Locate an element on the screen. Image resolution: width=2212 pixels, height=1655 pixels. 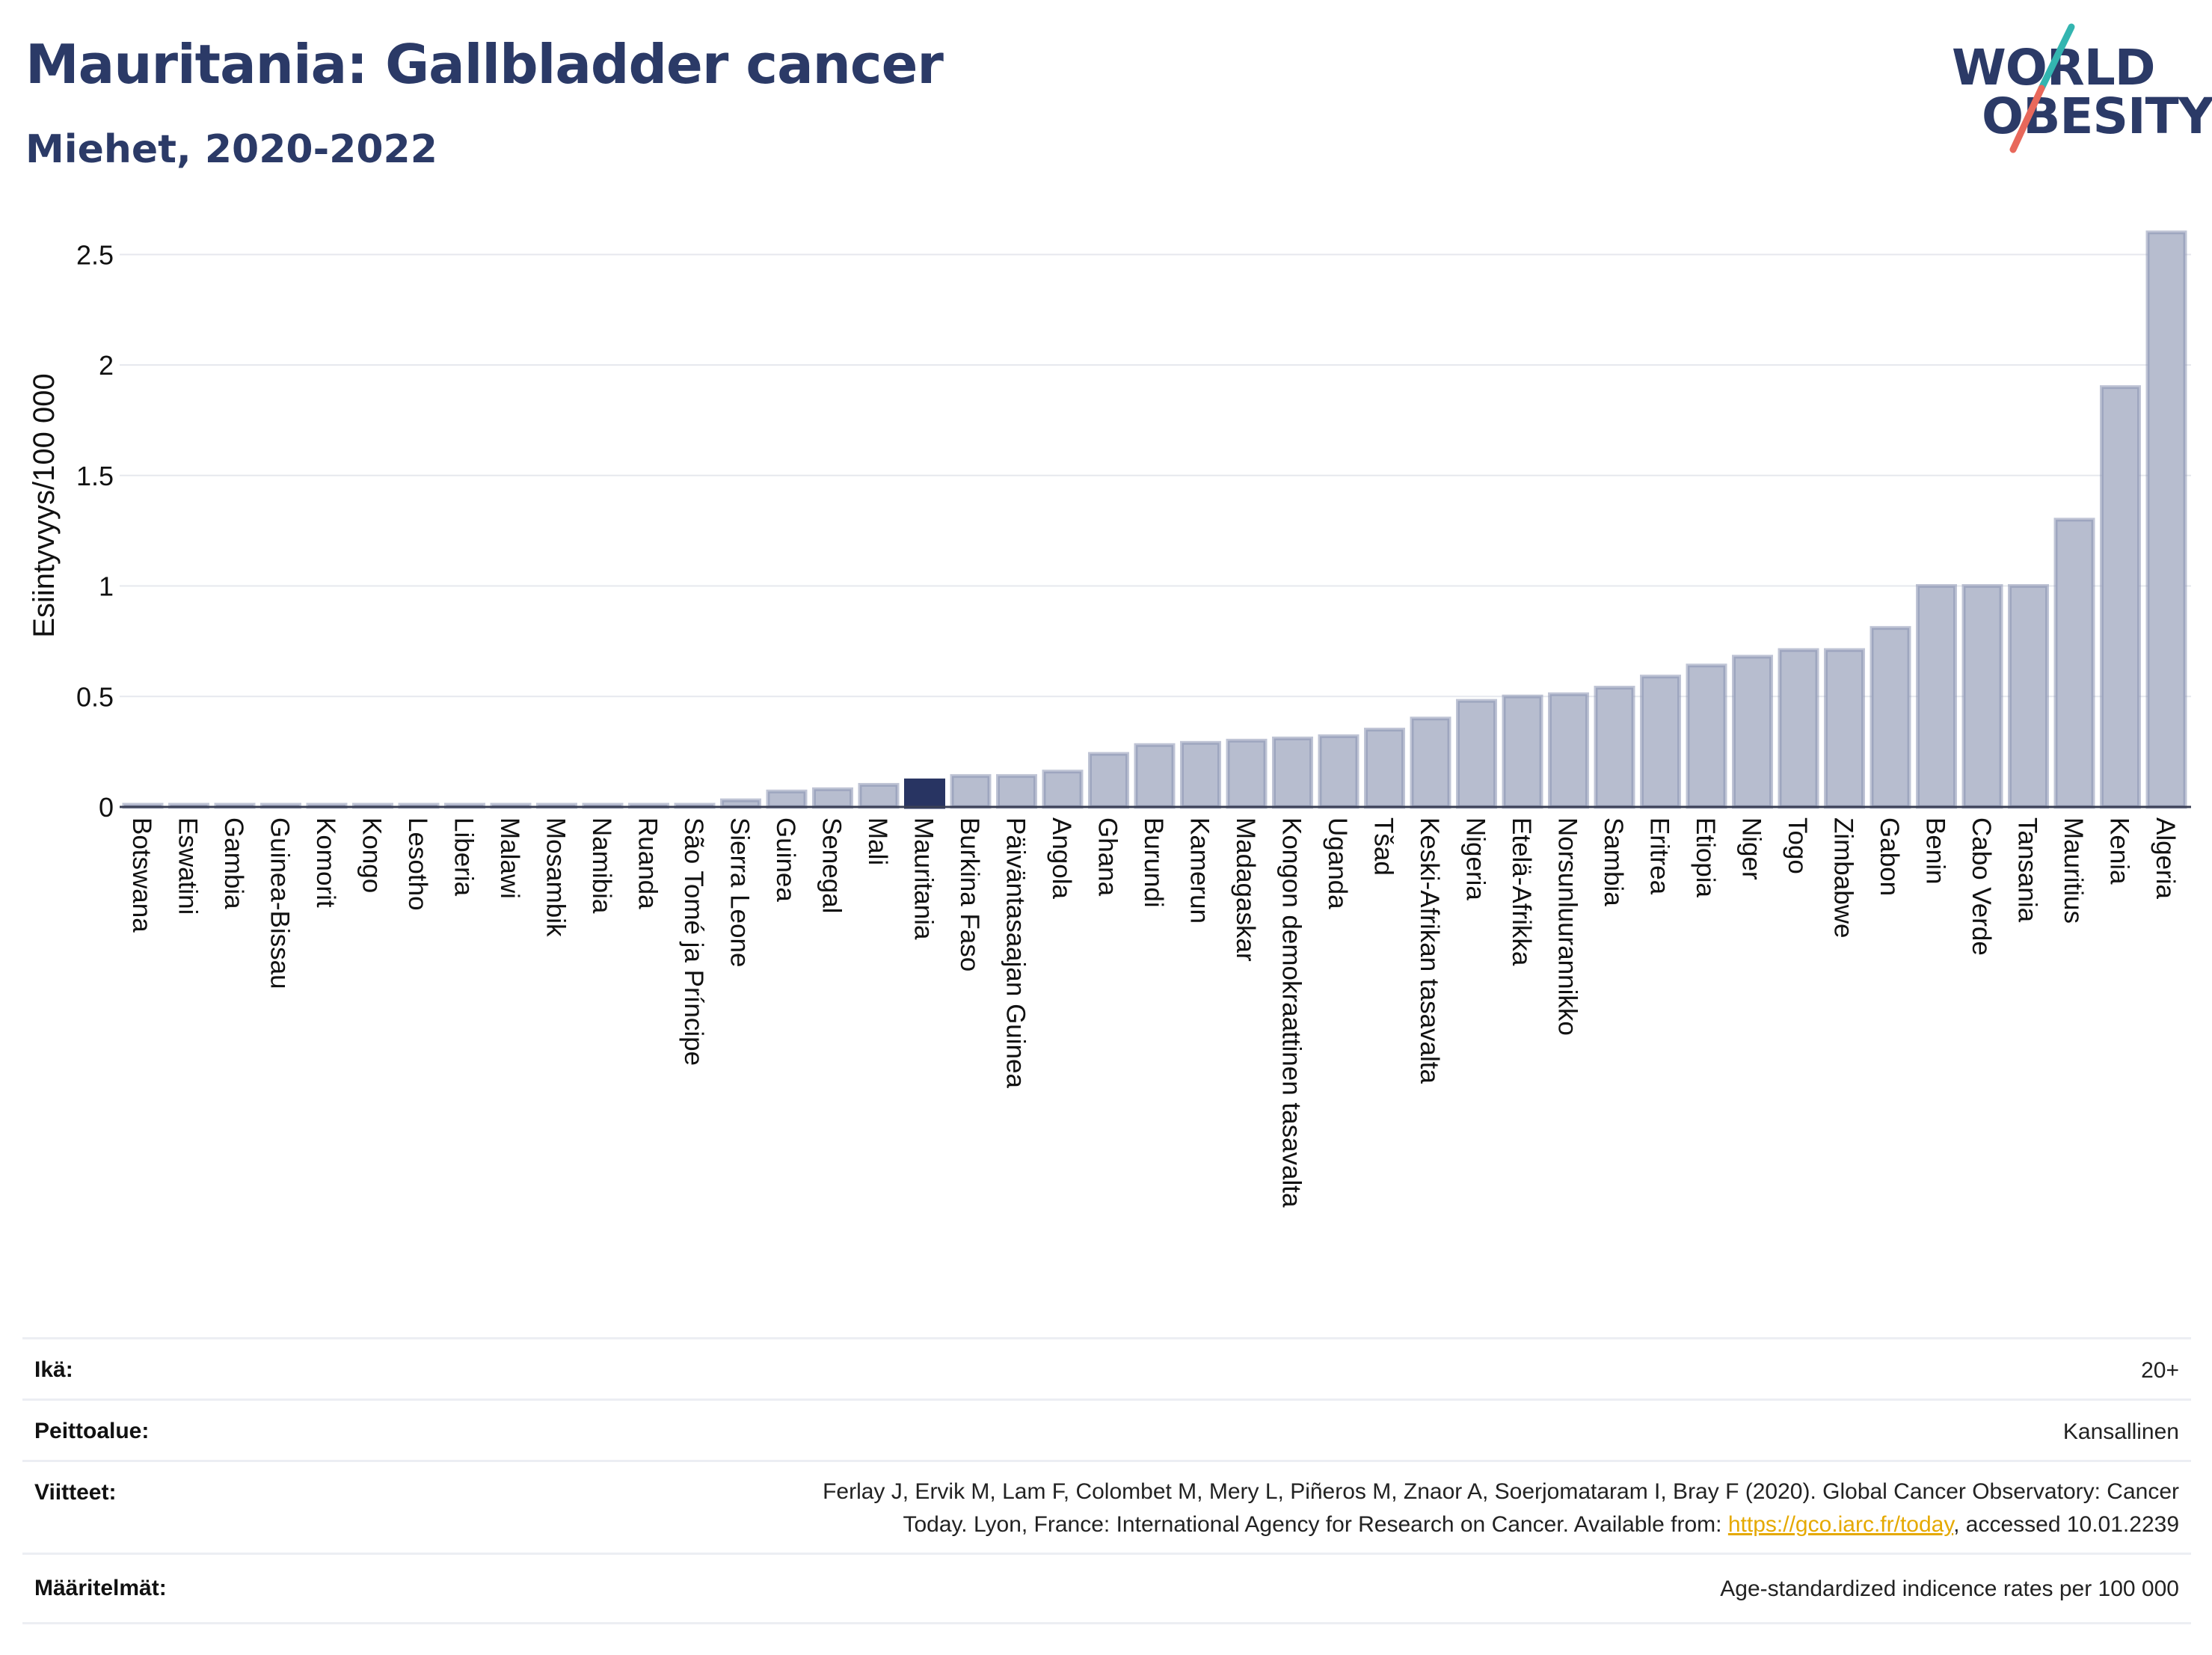
x-tick-label: Eswatini is located at coordinates (188, 866).